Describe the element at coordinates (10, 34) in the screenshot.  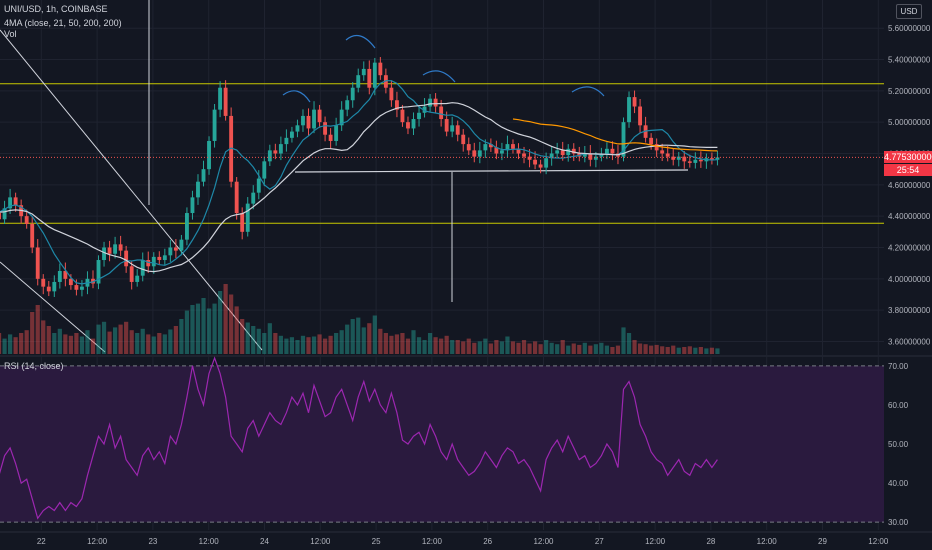
I see `volume-legend: Vol` at that location.